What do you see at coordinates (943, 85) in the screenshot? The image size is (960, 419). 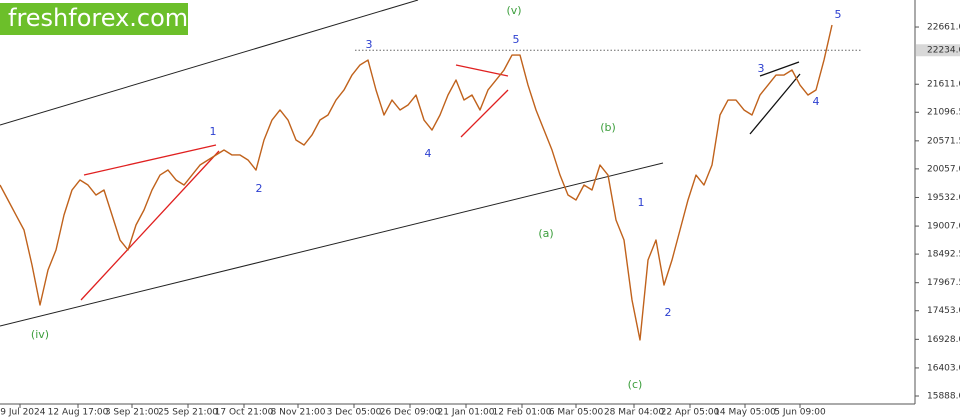 I see `y-tick-label: 21611.0` at bounding box center [943, 85].